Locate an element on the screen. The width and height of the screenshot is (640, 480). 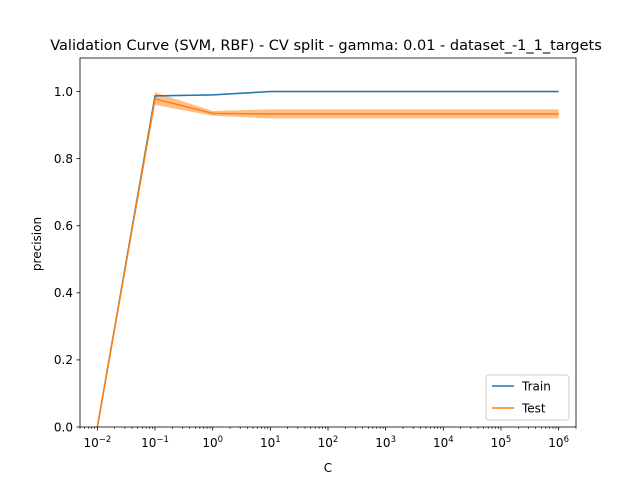
legend-label-test: Test is located at coordinates (533, 408).